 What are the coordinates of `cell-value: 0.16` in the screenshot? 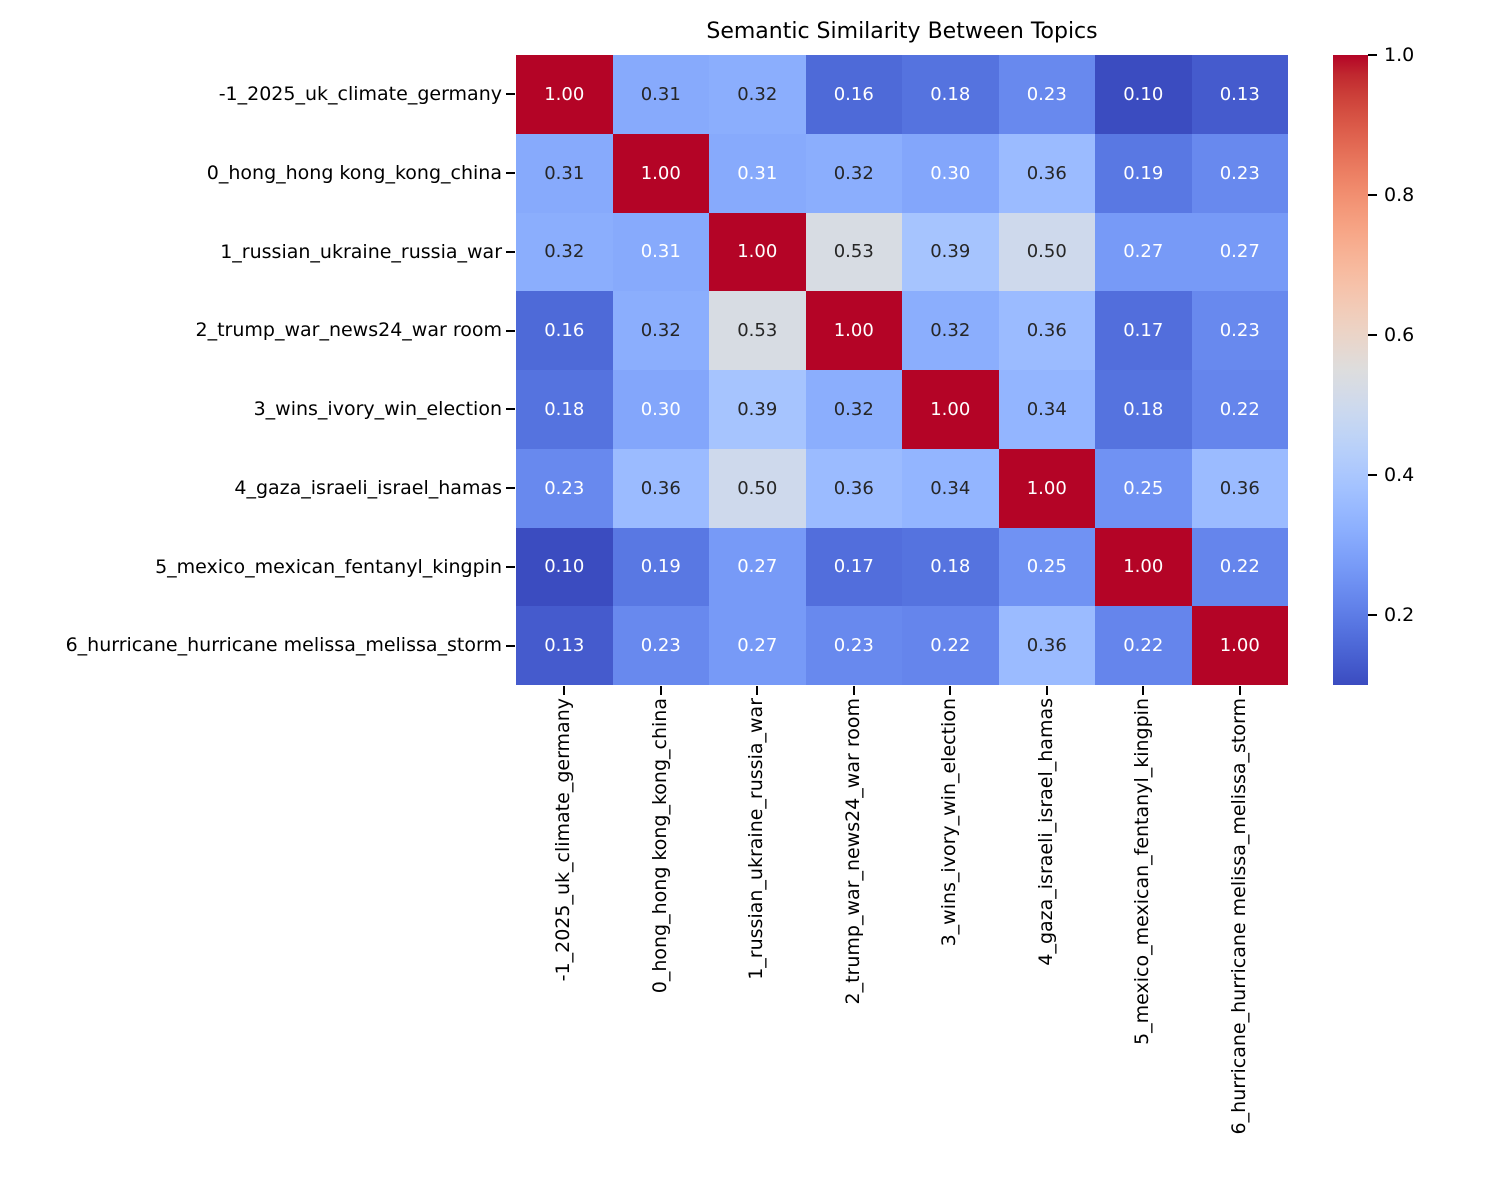 It's located at (853, 94).